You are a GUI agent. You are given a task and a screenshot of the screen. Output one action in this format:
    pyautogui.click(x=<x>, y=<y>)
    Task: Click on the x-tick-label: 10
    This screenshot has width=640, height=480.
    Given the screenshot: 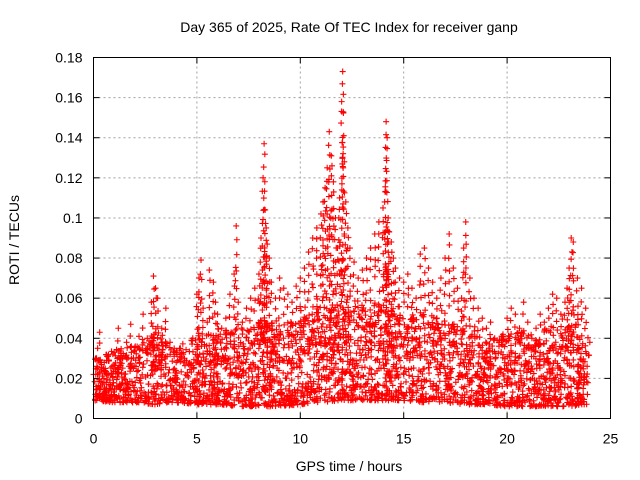 What is the action you would take?
    pyautogui.click(x=301, y=439)
    